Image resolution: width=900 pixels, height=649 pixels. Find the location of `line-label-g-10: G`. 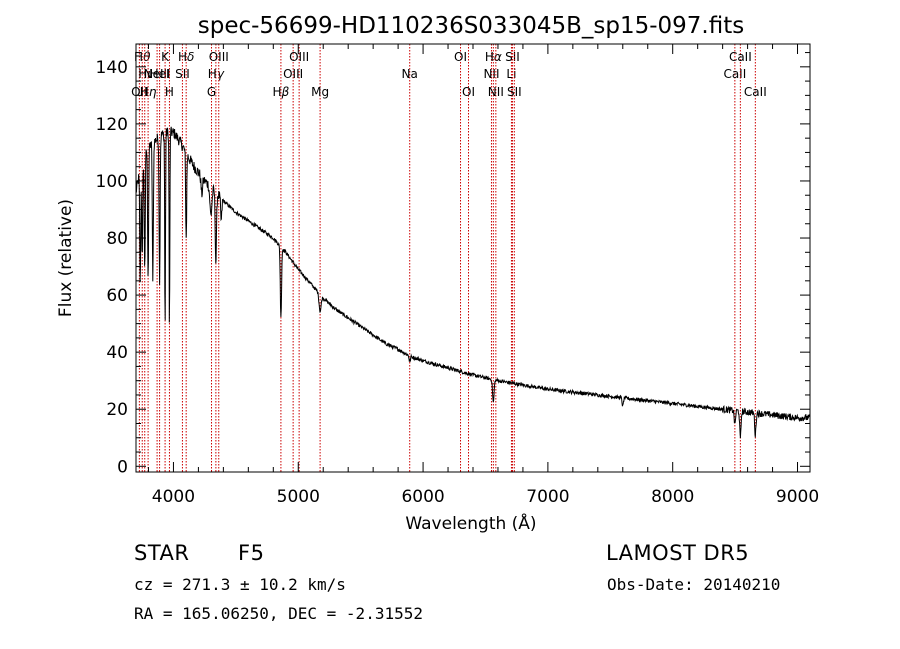

line-label-g-10: G is located at coordinates (211, 92).